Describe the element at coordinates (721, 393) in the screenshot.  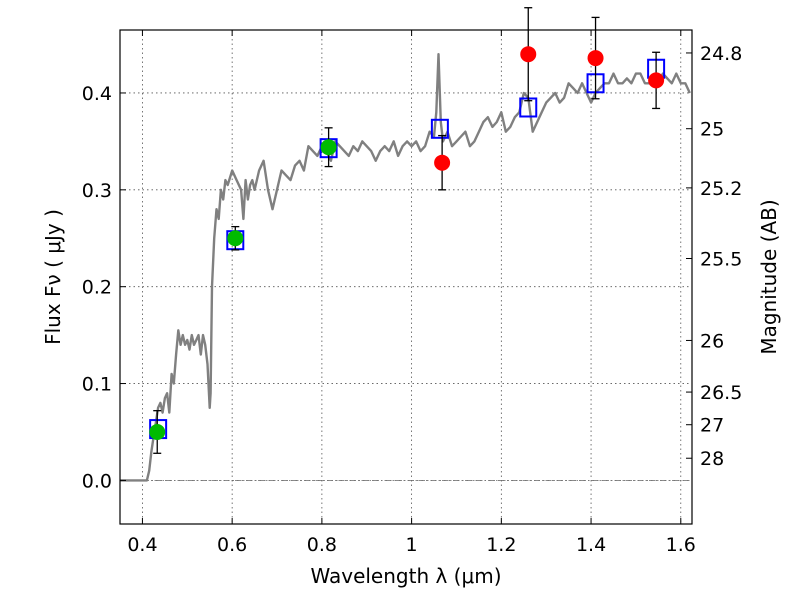
I see `y2-tick-label: 26.5` at that location.